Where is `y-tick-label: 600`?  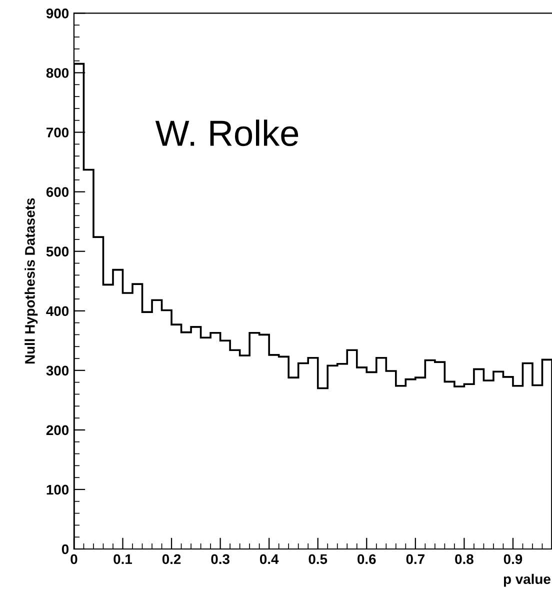
y-tick-label: 600 is located at coordinates (57, 192).